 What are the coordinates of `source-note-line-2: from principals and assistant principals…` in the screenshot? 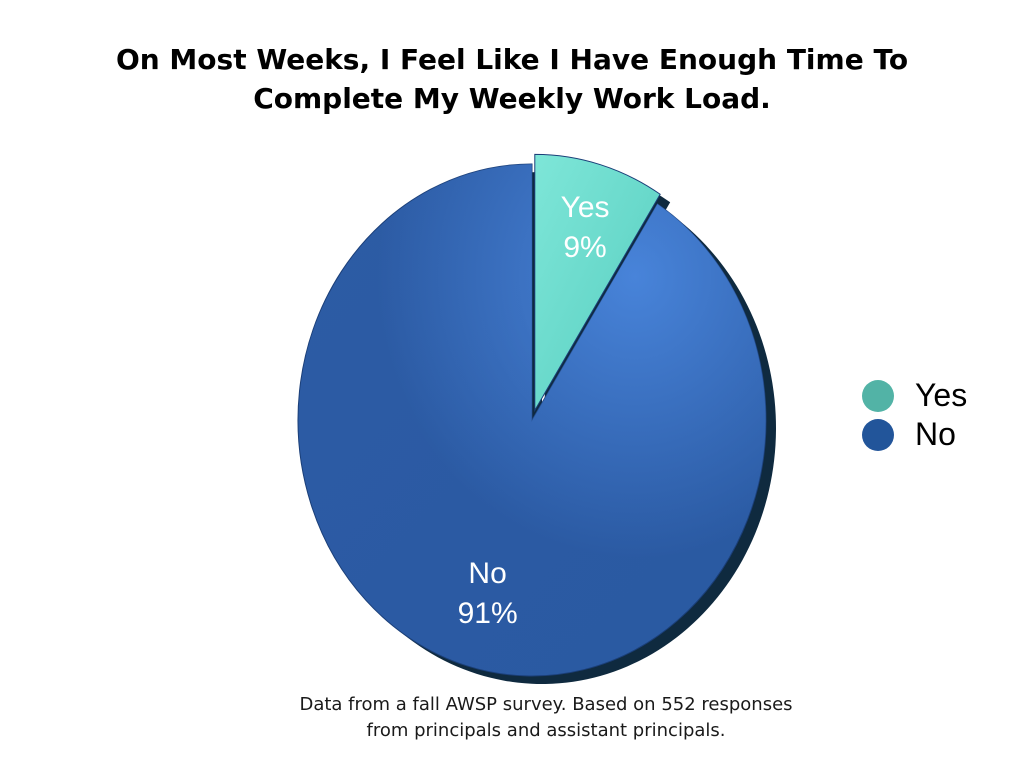 It's located at (546, 730).